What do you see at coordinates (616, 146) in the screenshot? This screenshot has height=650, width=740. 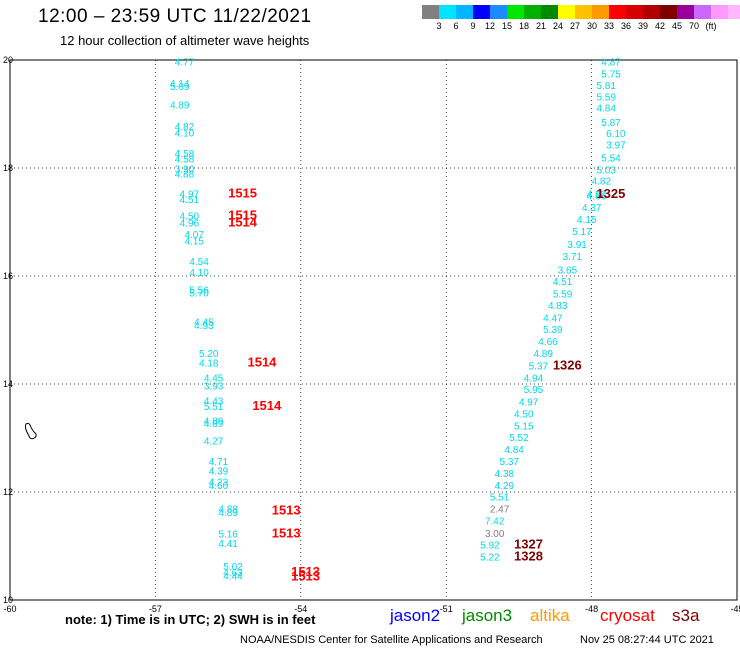 I see `wave-height-value: 3.97` at bounding box center [616, 146].